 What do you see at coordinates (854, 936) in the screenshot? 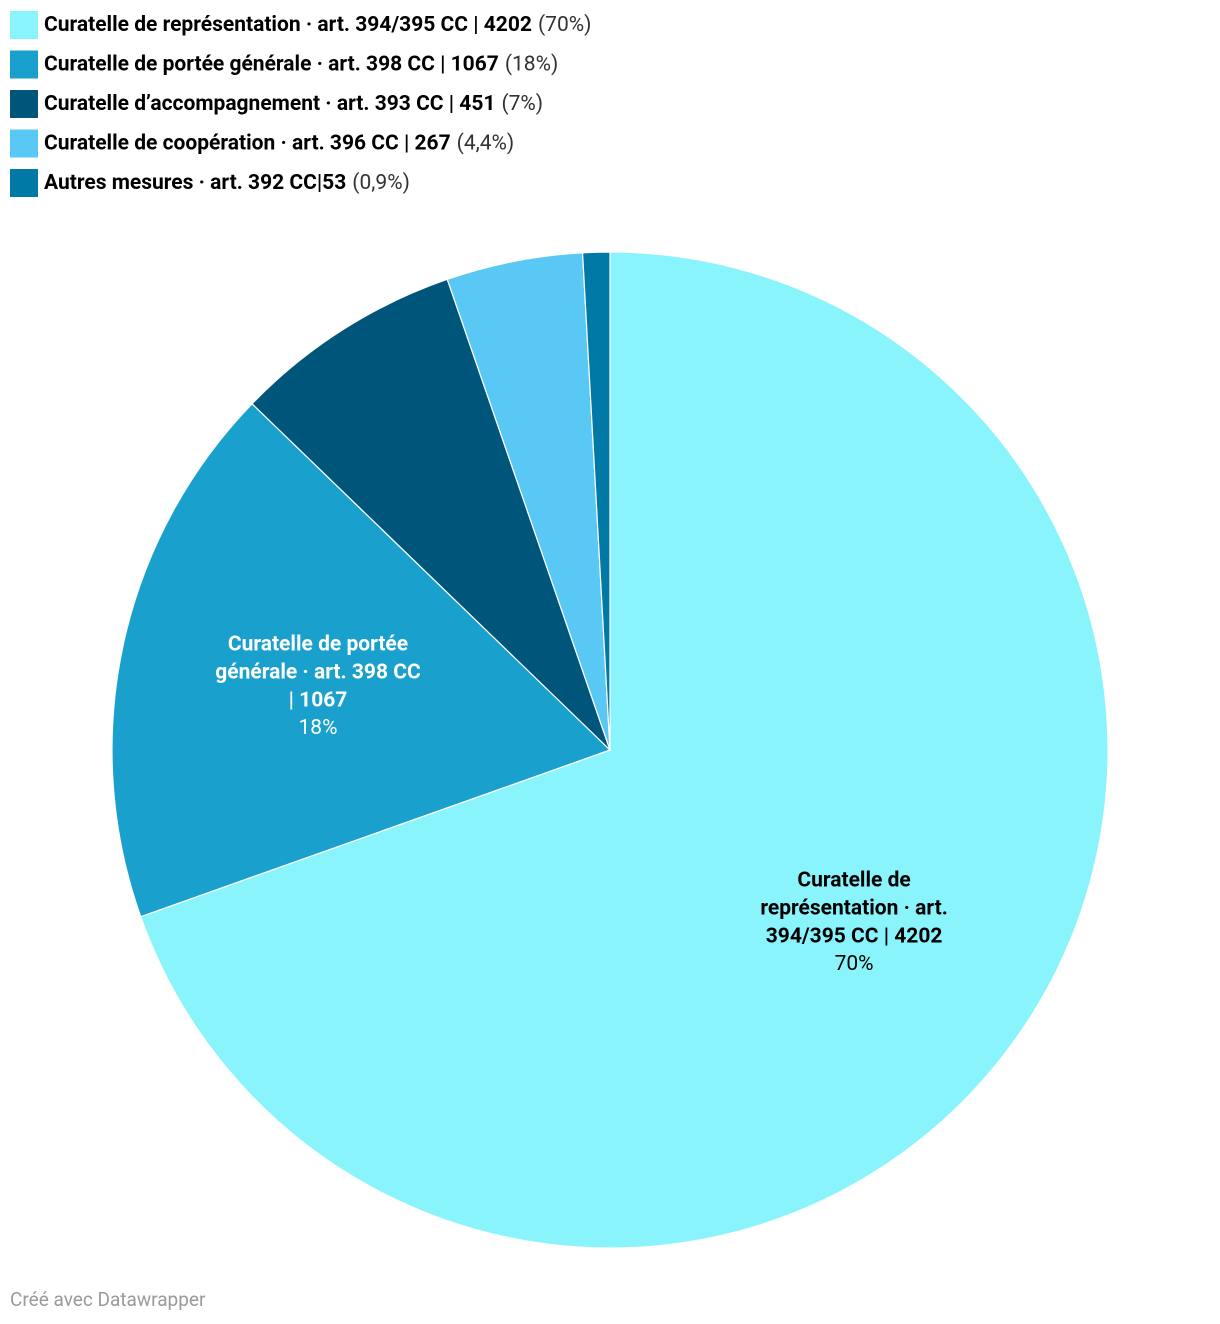
I see `slice-label-line: 394/395 CC | 4202` at bounding box center [854, 936].